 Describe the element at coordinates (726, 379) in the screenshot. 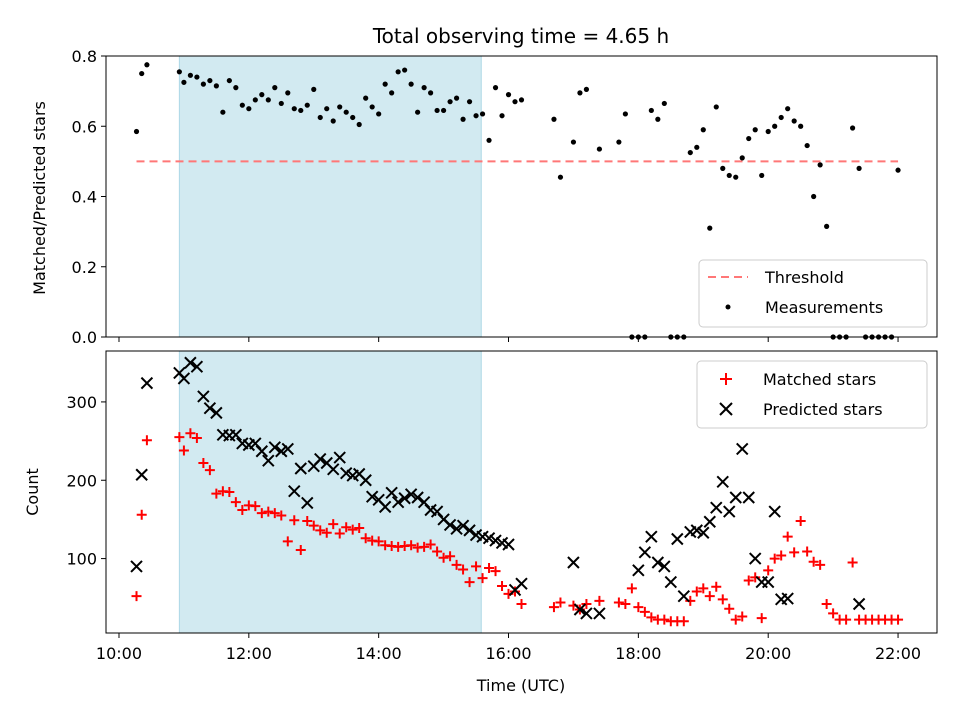

I see `matched-legend-swatch` at that location.